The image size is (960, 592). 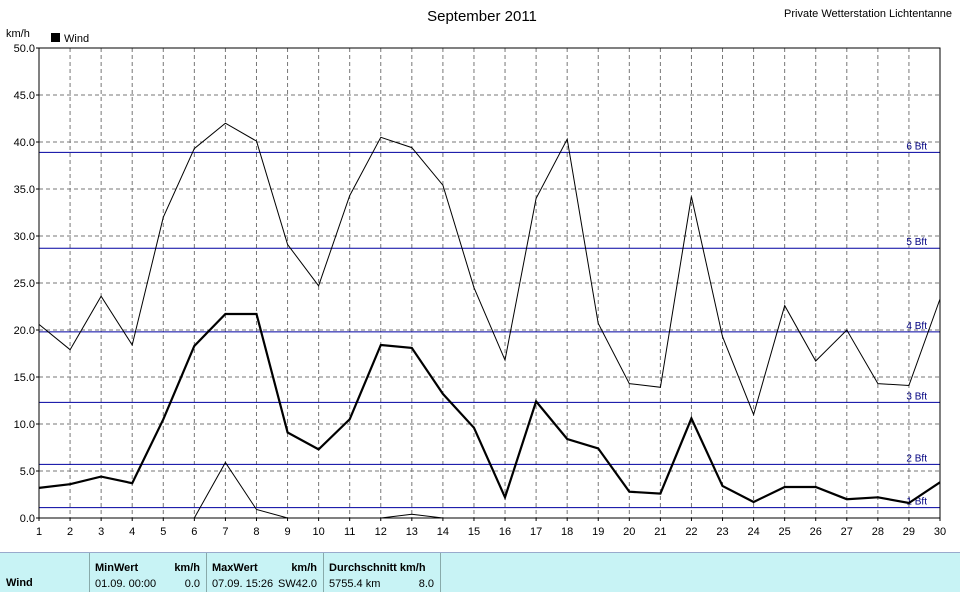 What do you see at coordinates (753, 532) in the screenshot?
I see `x-tick-label: 24` at bounding box center [753, 532].